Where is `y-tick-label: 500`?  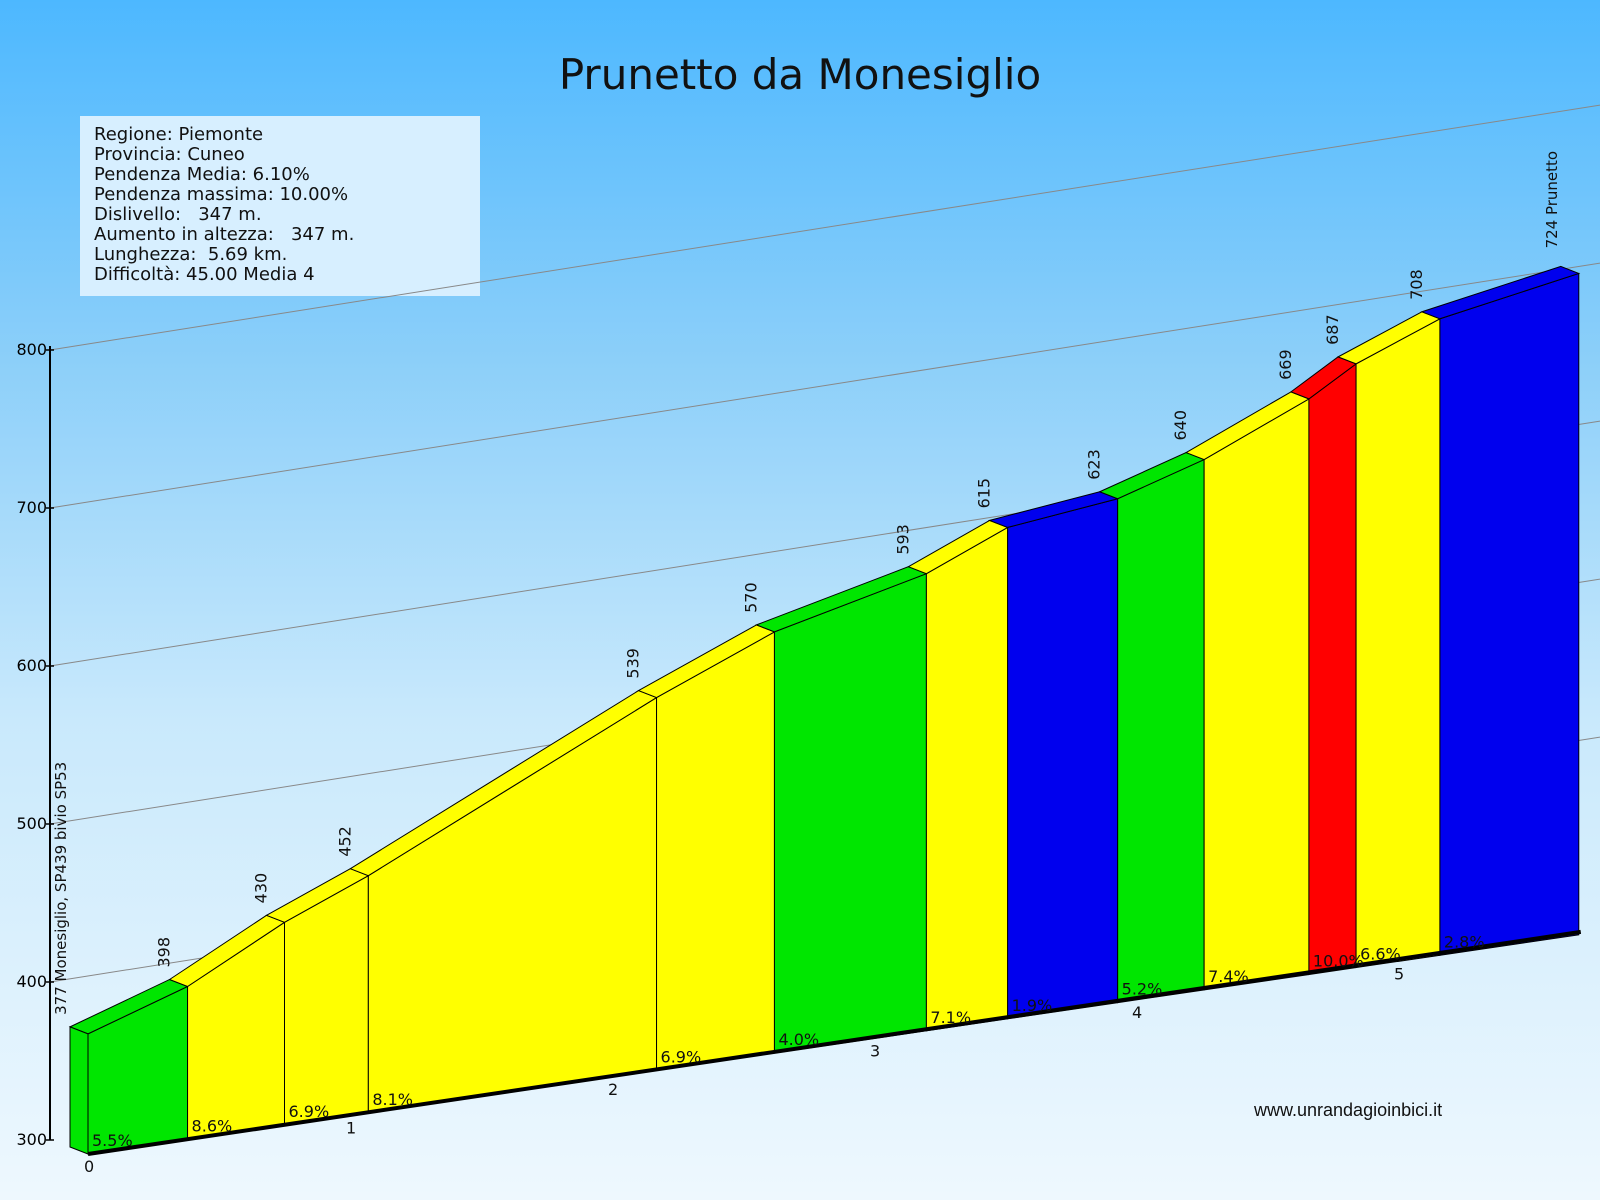 y-tick-label: 500 is located at coordinates (31, 823).